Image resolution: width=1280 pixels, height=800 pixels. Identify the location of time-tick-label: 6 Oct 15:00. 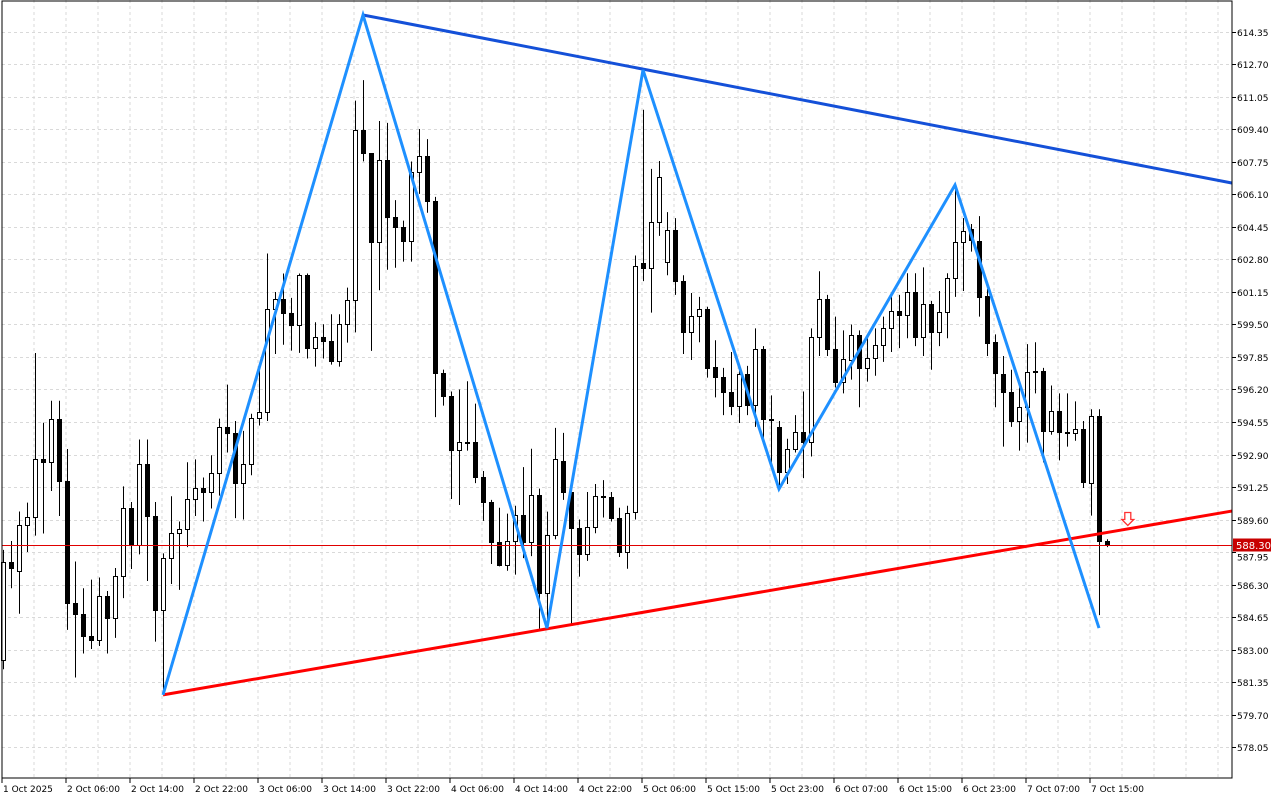
(925, 790).